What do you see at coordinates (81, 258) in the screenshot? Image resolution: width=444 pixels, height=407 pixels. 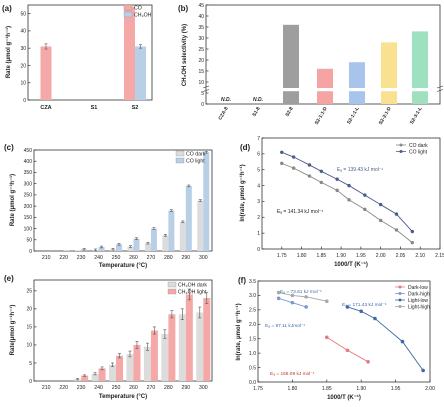 I see `panel-c-x-tick-label: 230` at bounding box center [81, 258].